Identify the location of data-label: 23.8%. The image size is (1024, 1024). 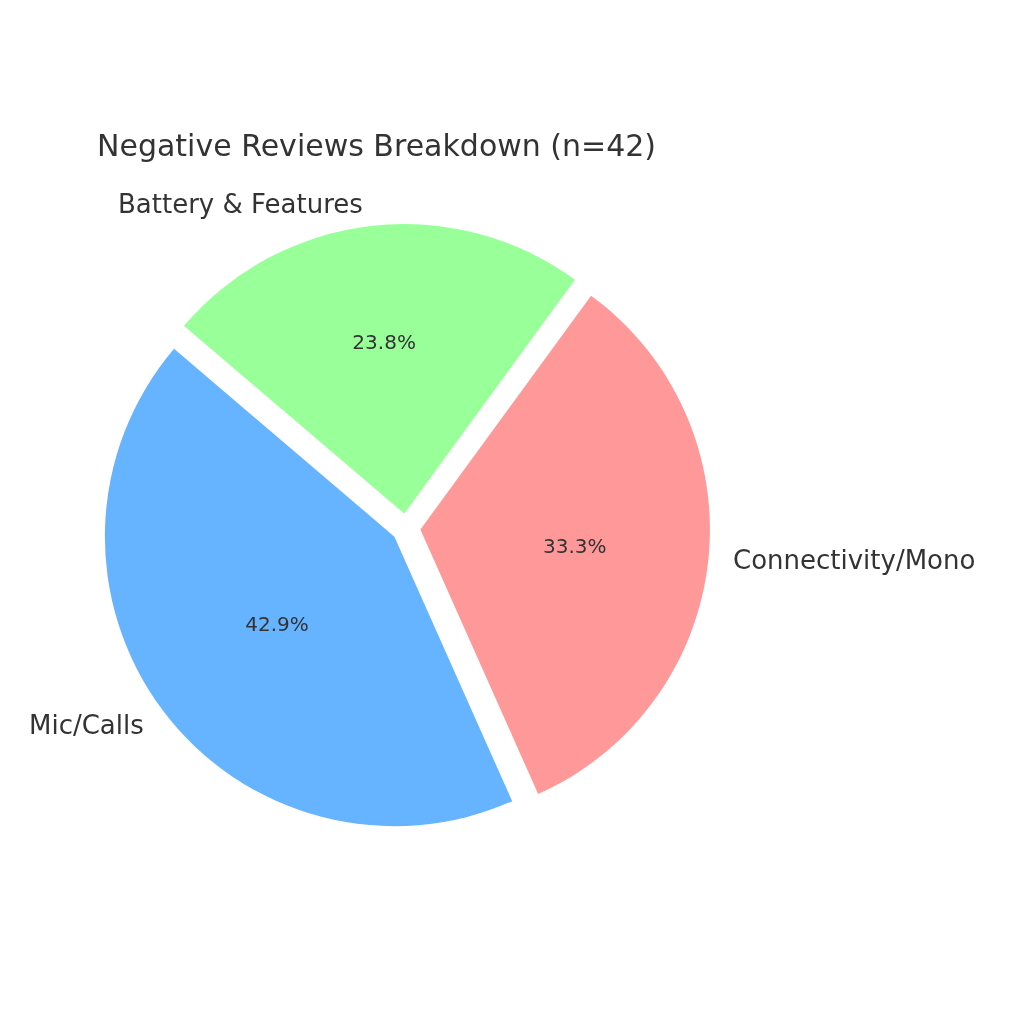
(384, 342).